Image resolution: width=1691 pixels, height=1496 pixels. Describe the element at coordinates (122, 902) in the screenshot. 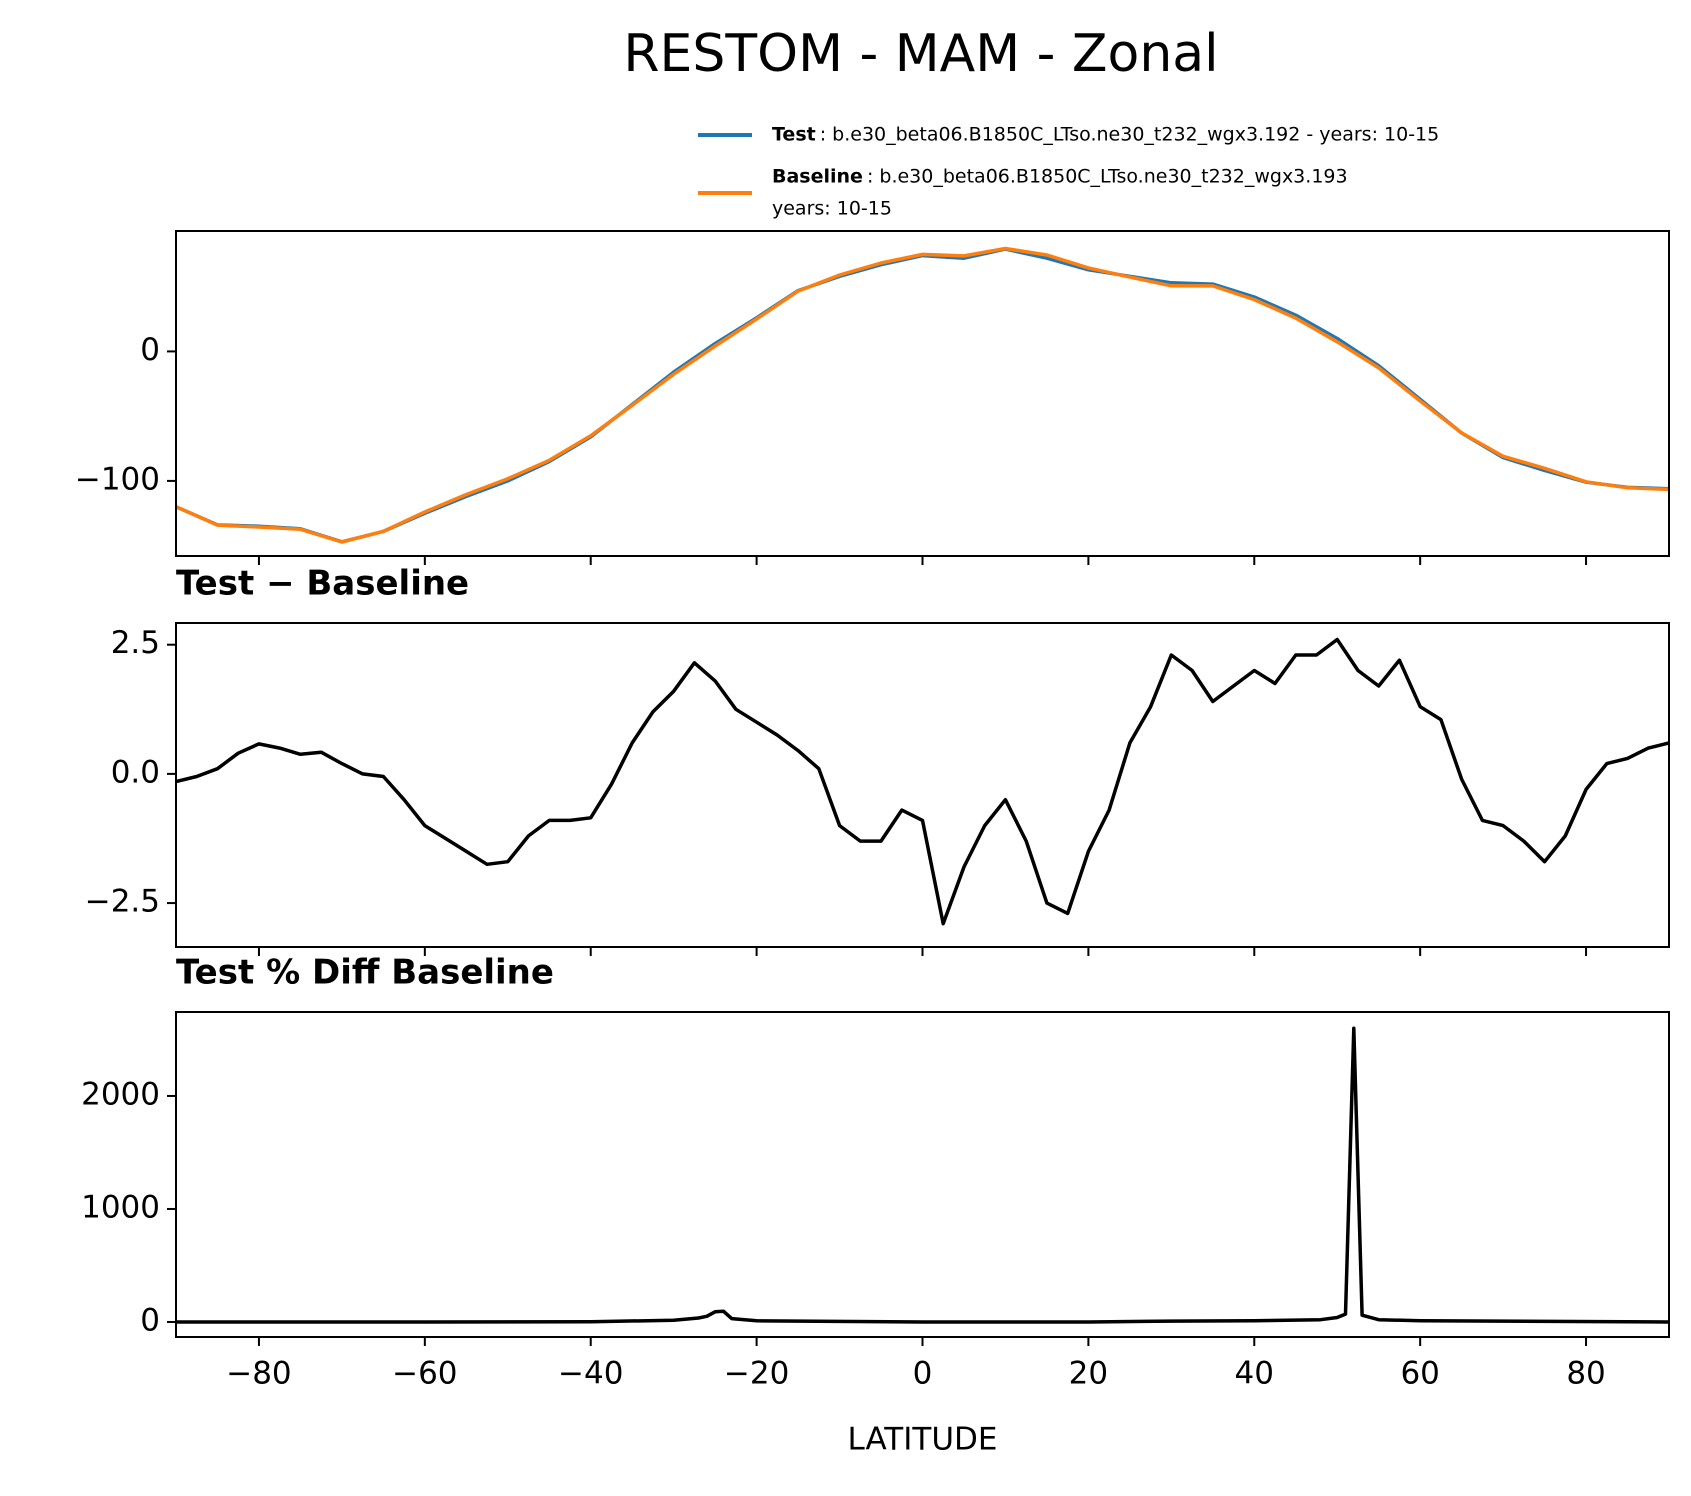

I see `y-tick-label: −2.5` at that location.